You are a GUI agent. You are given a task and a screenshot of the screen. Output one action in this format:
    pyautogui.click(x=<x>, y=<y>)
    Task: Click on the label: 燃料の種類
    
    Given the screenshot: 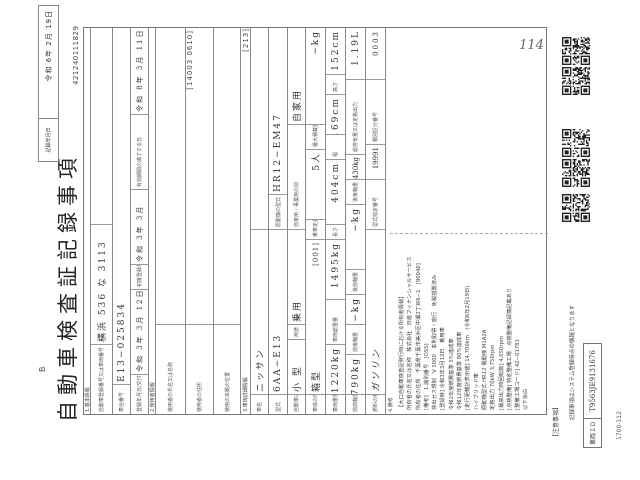 What is the action you would take?
    pyautogui.click(x=375, y=404)
    